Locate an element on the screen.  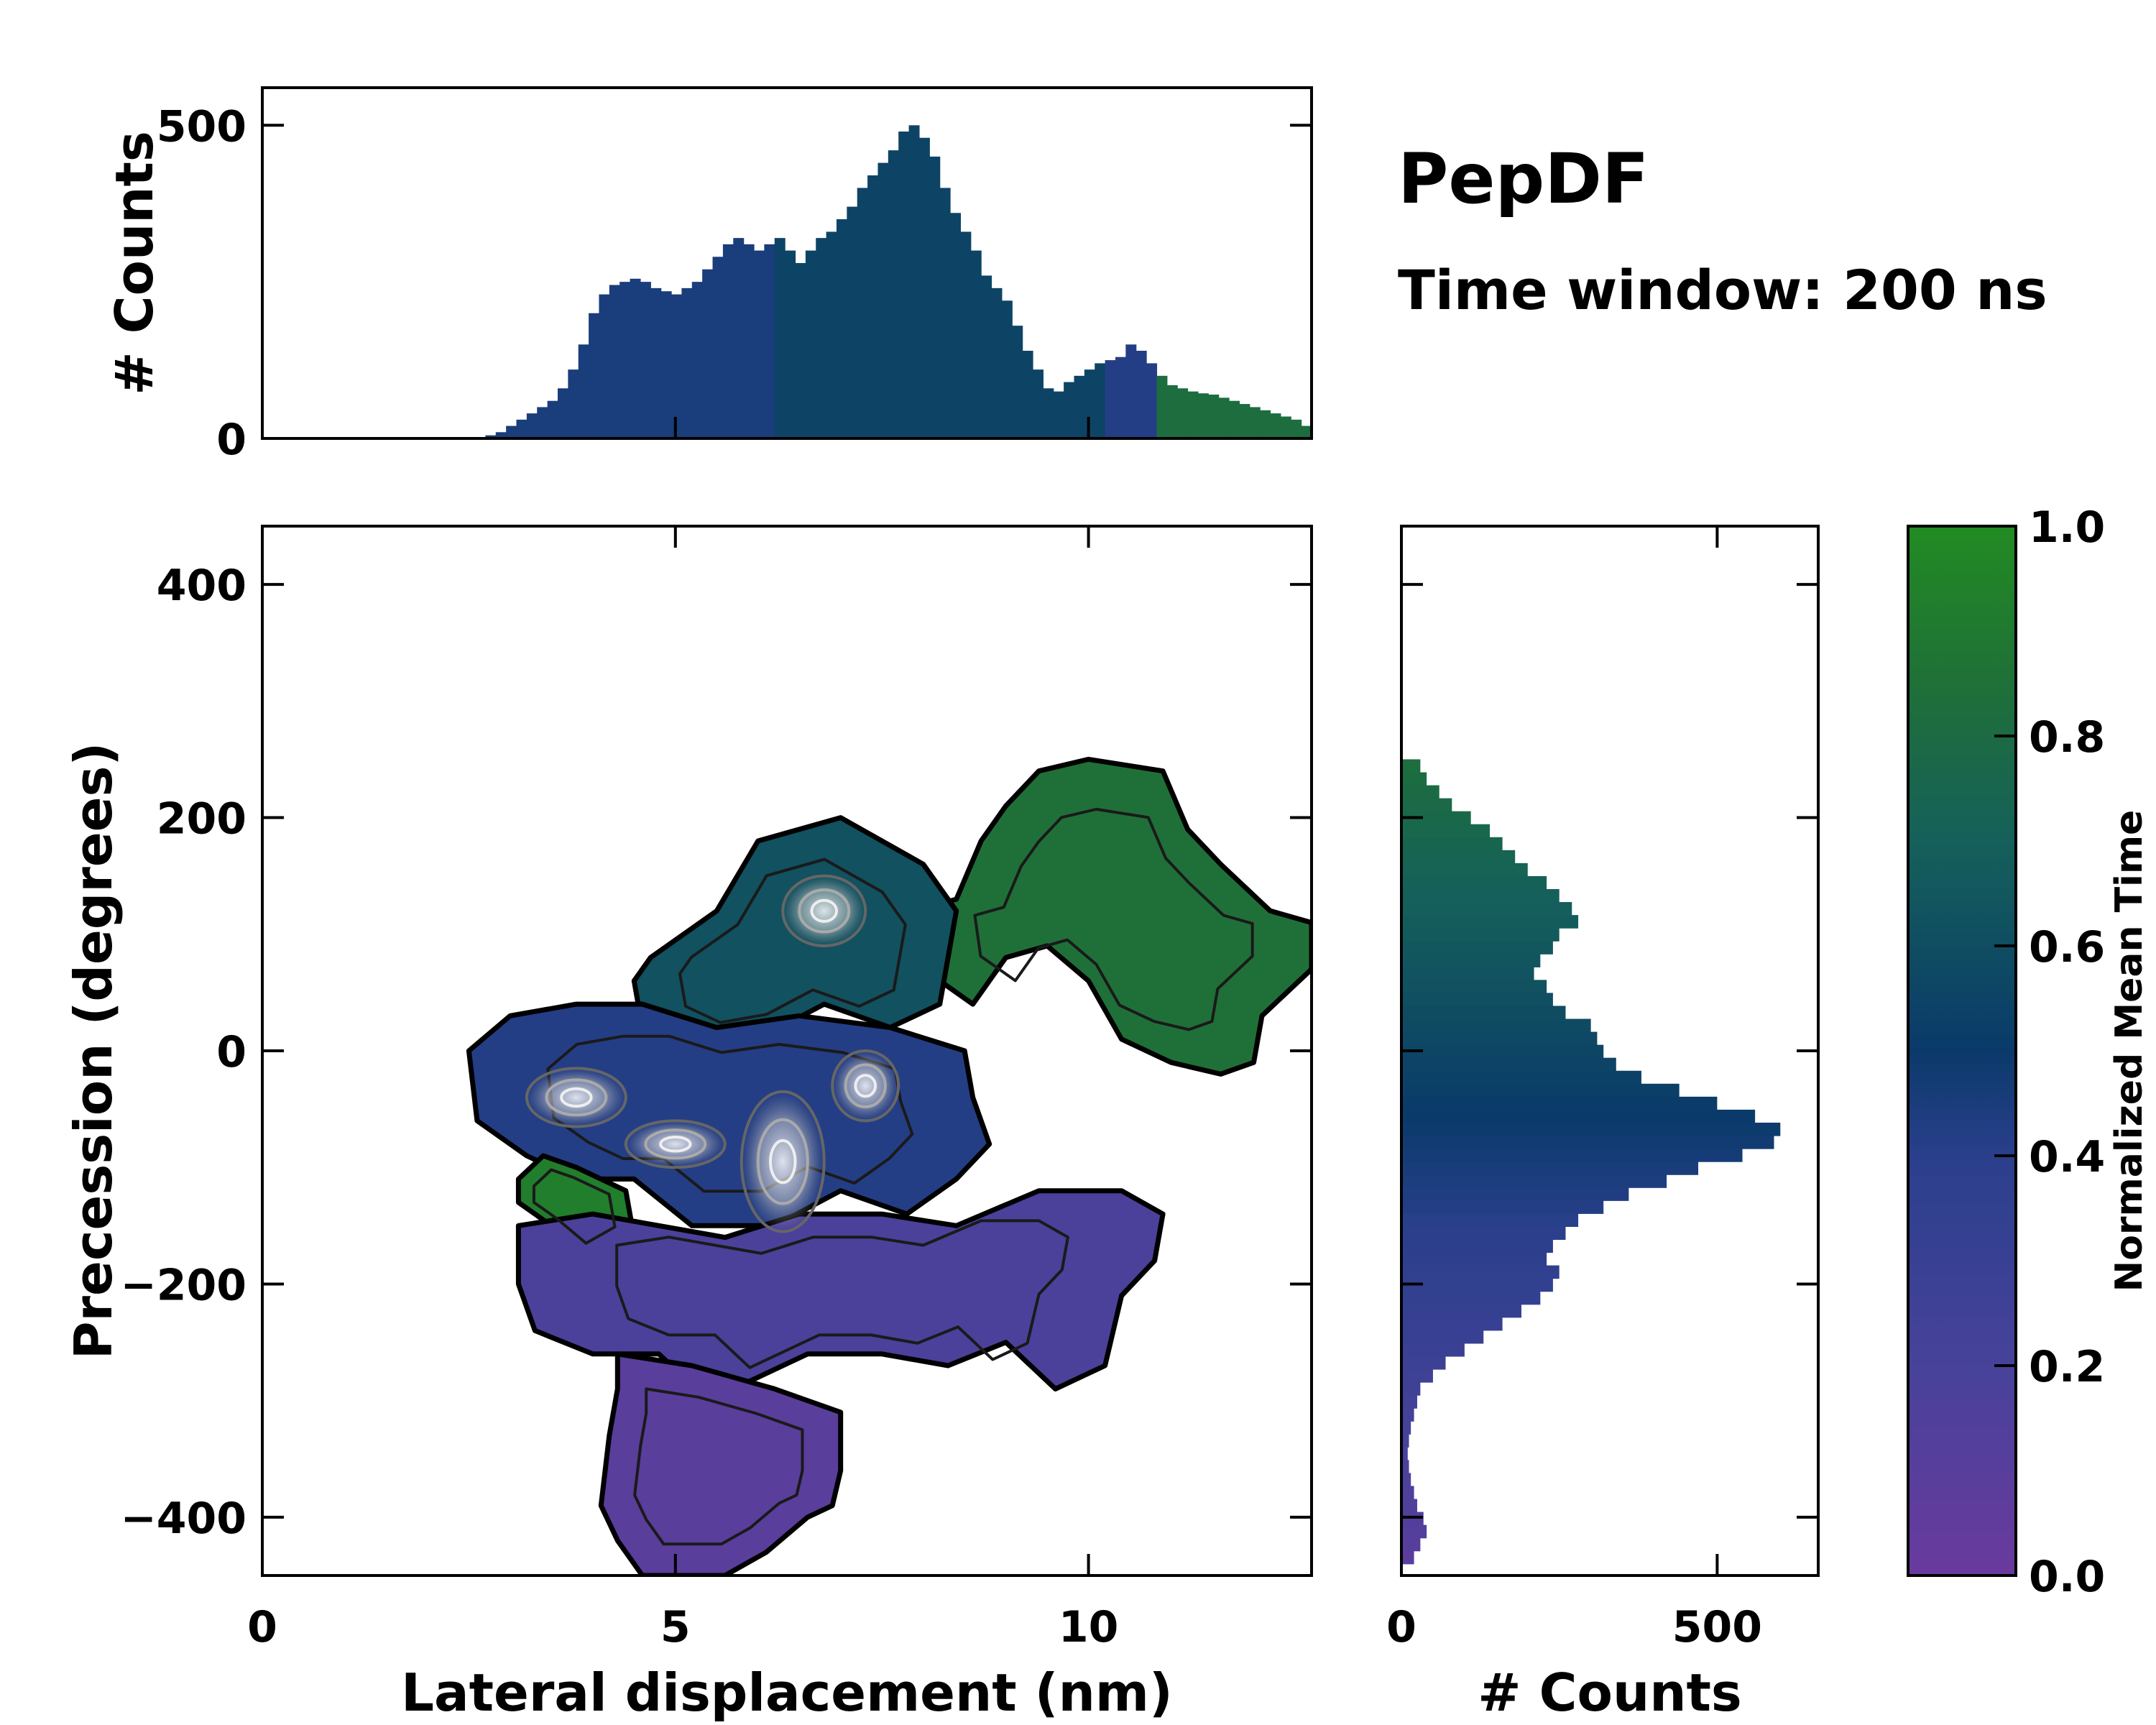
blue-region-contour is located at coordinates (730, 1113).